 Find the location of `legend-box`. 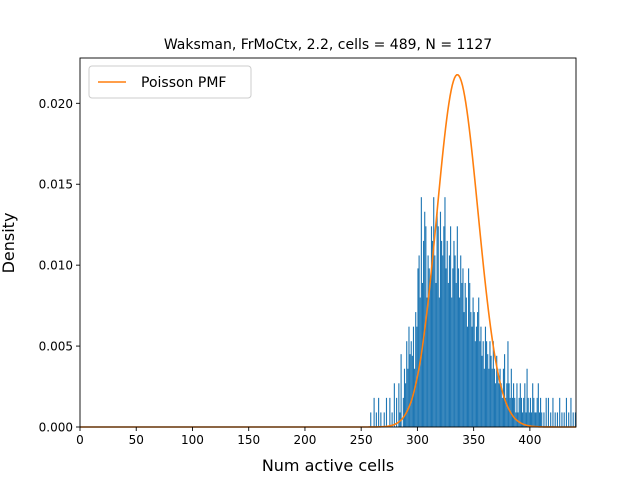

legend-box is located at coordinates (170, 82).